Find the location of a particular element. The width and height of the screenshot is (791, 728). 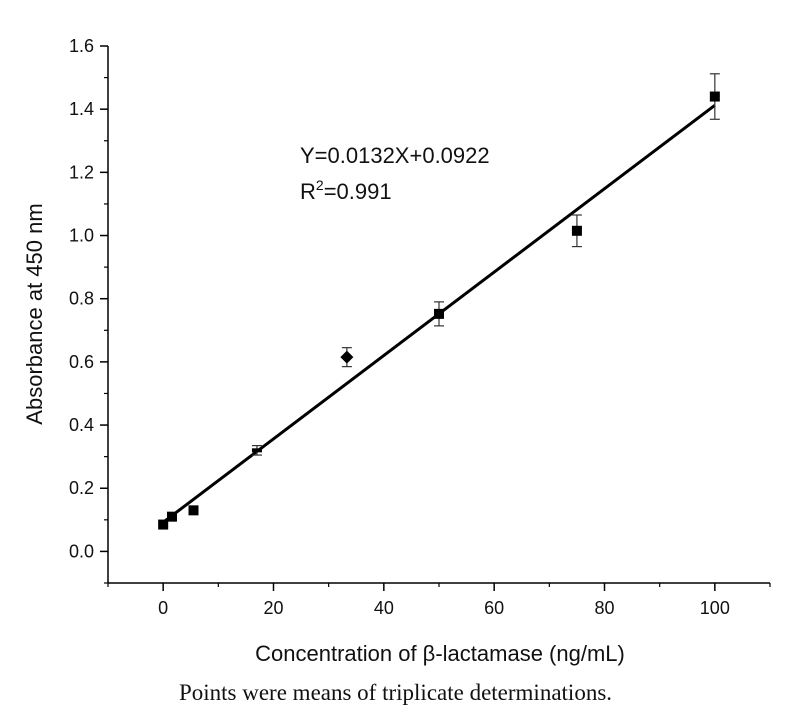

fit-equation-label: Y=0.0132X+0.0922 is located at coordinates (395, 155).